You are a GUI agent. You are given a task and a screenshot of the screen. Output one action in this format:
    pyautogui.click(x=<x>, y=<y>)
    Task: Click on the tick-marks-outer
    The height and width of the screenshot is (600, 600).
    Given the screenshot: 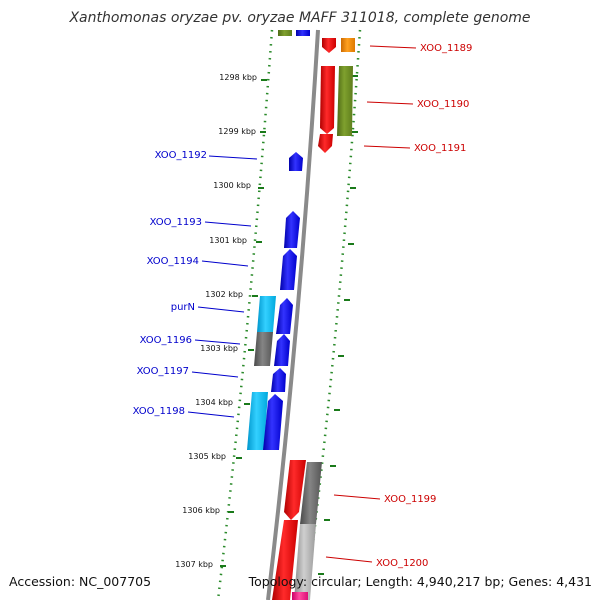 What is the action you would take?
    pyautogui.click(x=338, y=325)
    